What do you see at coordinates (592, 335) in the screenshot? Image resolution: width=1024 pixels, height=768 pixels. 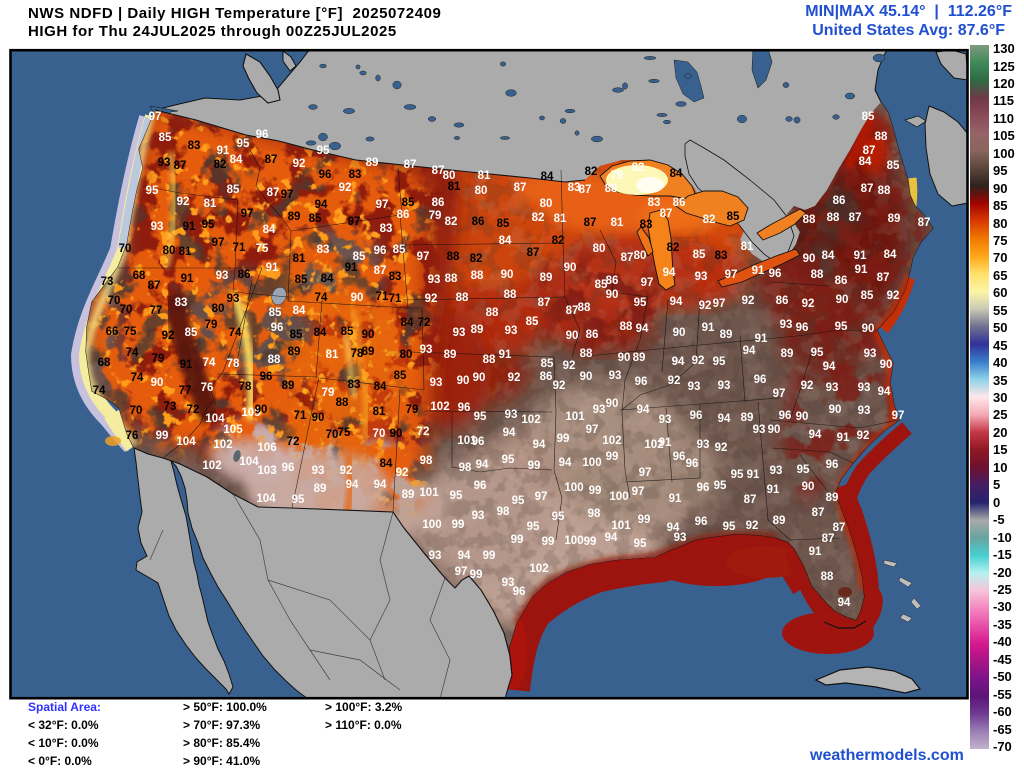 I see `svg-text: 86` at bounding box center [592, 335].